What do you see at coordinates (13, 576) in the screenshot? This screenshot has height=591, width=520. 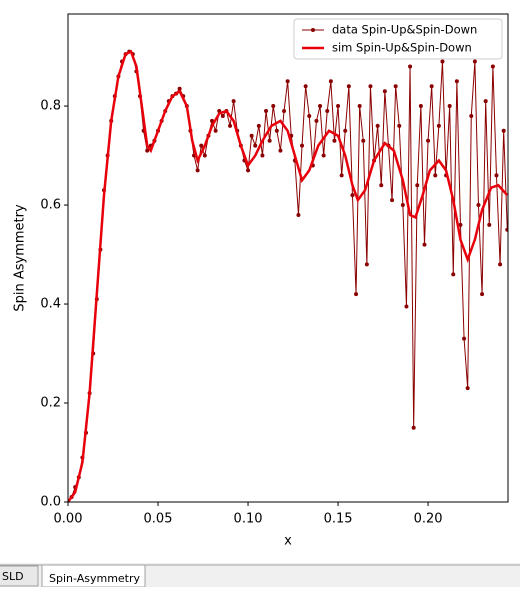 I see `tab-label: SLD` at bounding box center [13, 576].